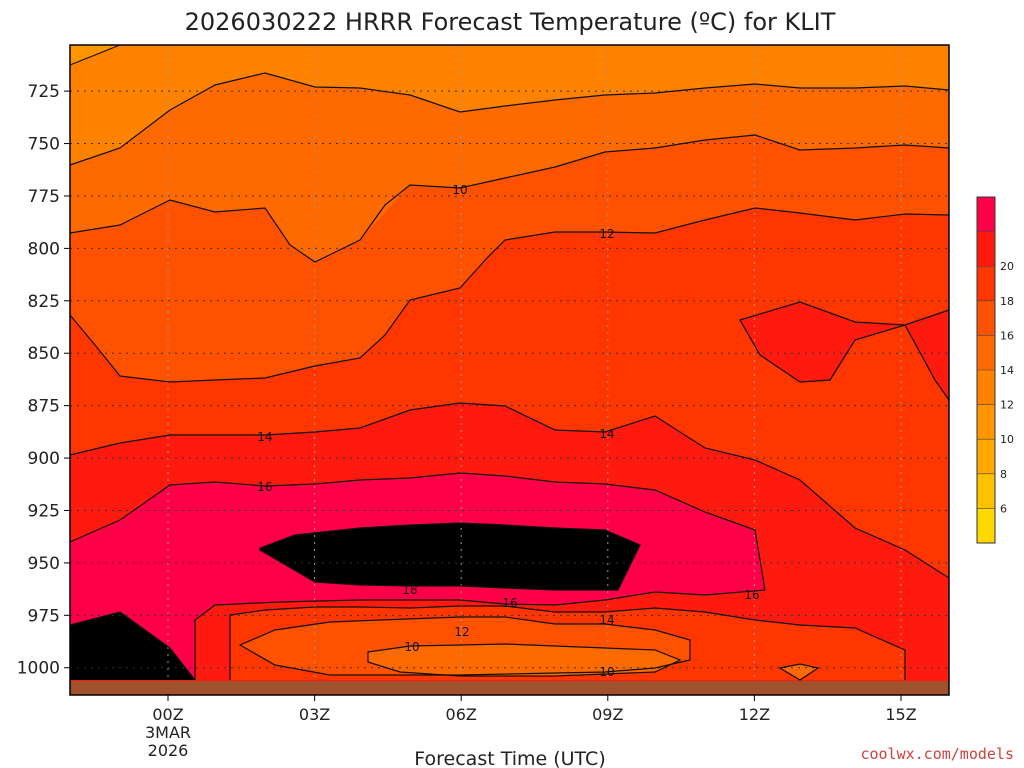 Image resolution: width=1024 pixels, height=768 pixels. I want to click on x-axis-title: Forecast Time (UTC), so click(509, 758).